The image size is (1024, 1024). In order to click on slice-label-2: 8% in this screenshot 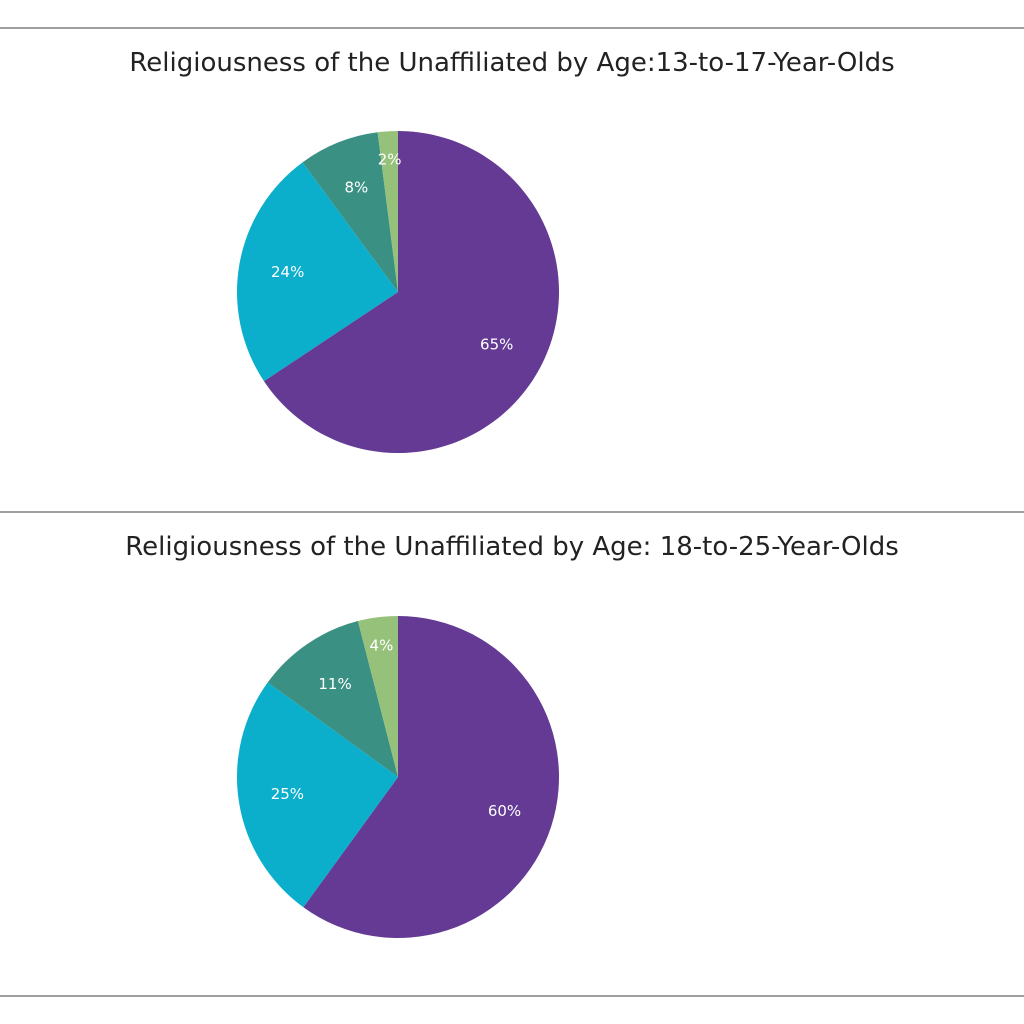, I will do `click(356, 188)`.